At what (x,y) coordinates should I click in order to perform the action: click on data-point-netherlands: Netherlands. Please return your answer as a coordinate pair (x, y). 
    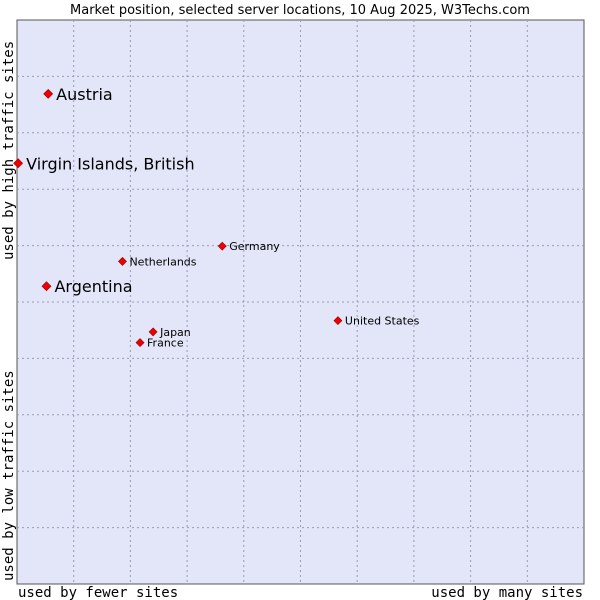
    Looking at the image, I should click on (157, 261).